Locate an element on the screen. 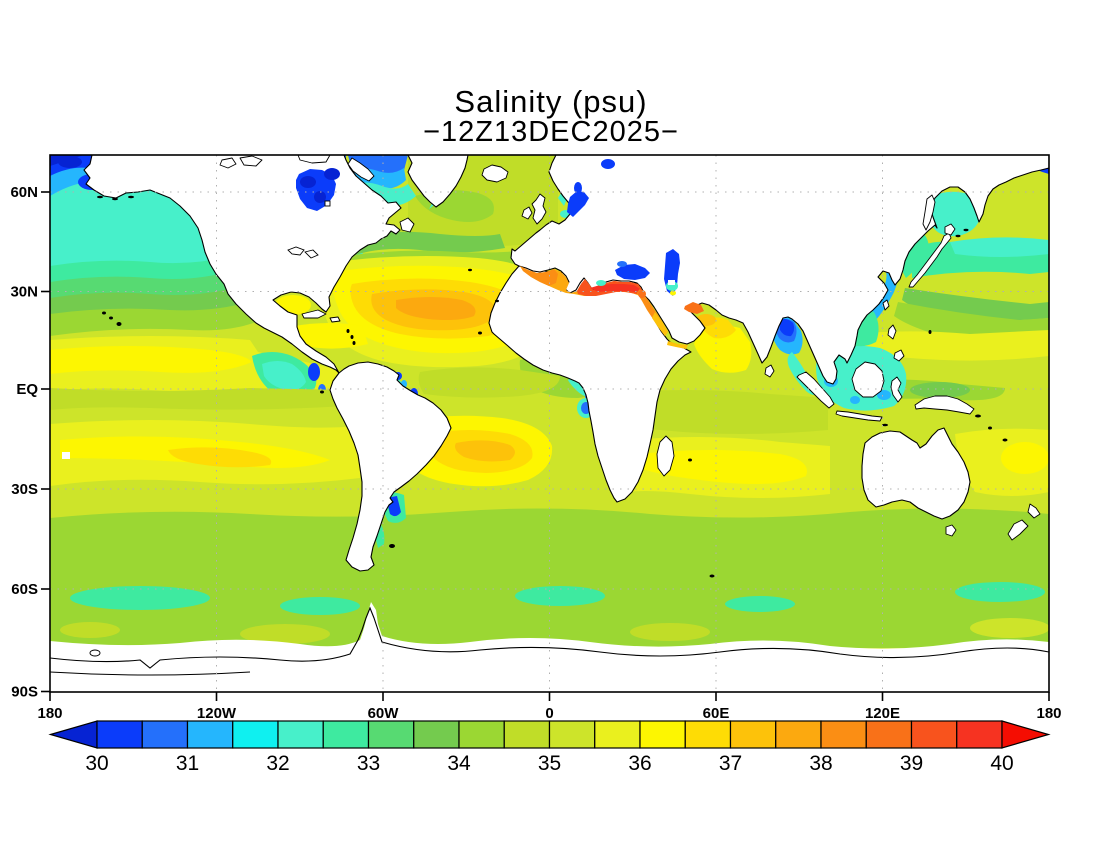 The width and height of the screenshot is (1100, 850). y-axis: 60N 30N EQ 30S 60S 90S is located at coordinates (30, 442).